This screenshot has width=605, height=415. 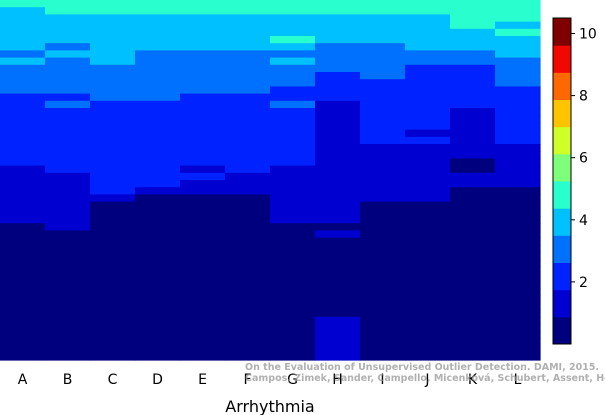 I want to click on x-tick-label: G, so click(x=292, y=380).